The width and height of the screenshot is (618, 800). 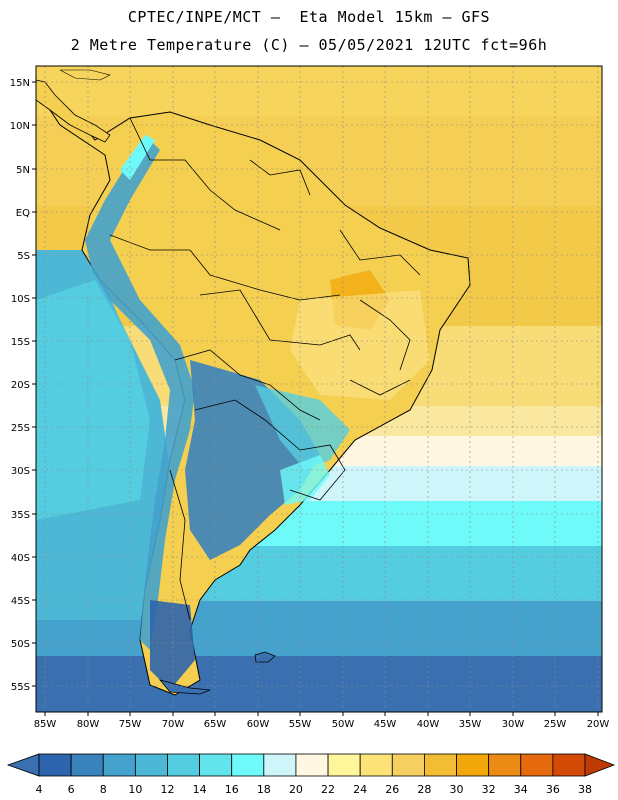 What do you see at coordinates (553, 789) in the screenshot?
I see `colorbar-label: 36` at bounding box center [553, 789].